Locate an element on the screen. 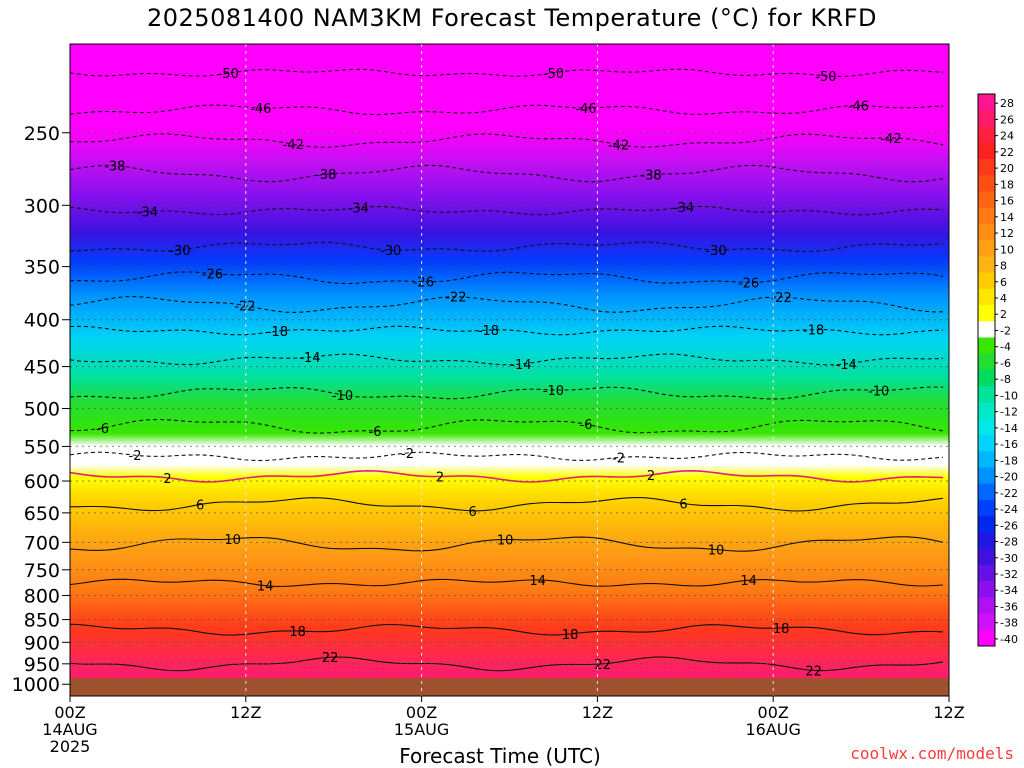 This screenshot has height=768, width=1024. isotherm--46 is located at coordinates (507, 110).